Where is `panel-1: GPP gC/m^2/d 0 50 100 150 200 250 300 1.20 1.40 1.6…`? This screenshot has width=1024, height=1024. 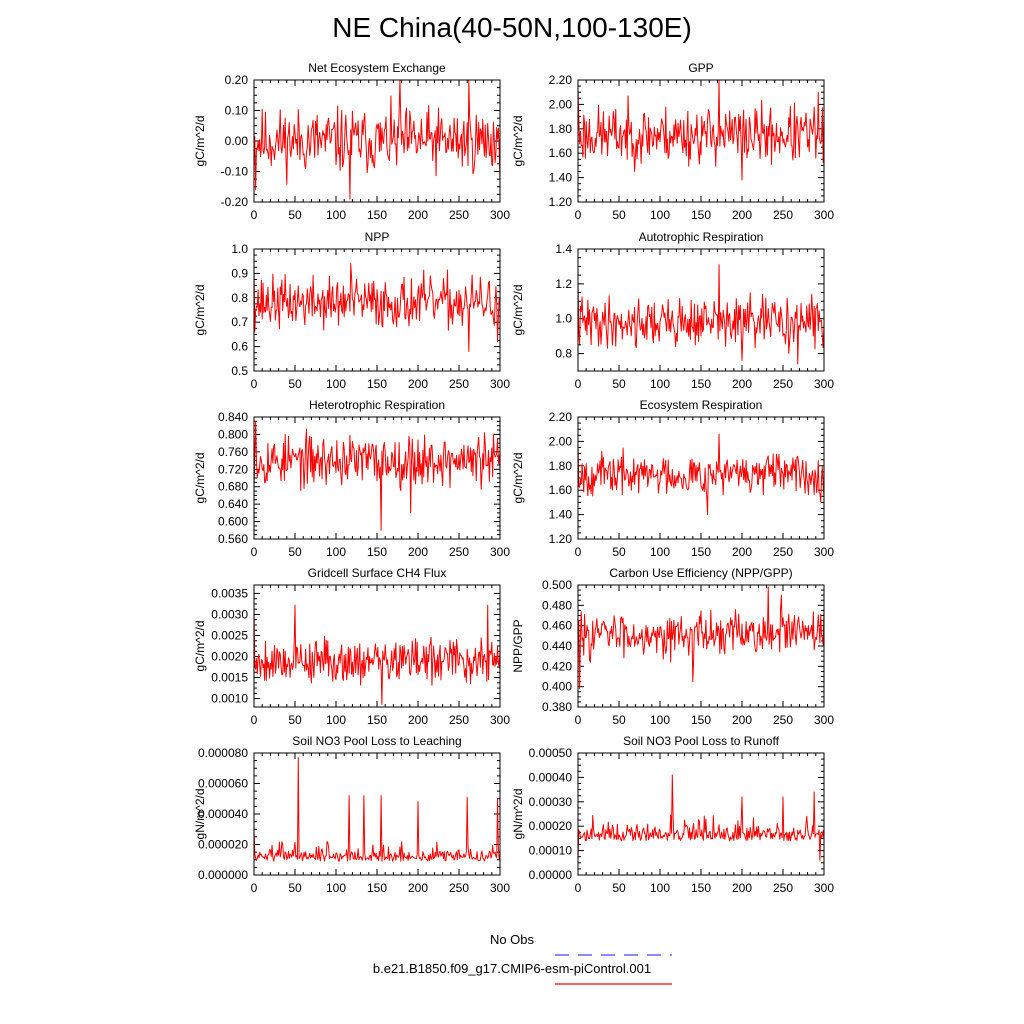
panel-1: GPP gC/m^2/d 0 50 100 150 200 250 300 1.20 1.40 1.6… is located at coordinates (672, 141).